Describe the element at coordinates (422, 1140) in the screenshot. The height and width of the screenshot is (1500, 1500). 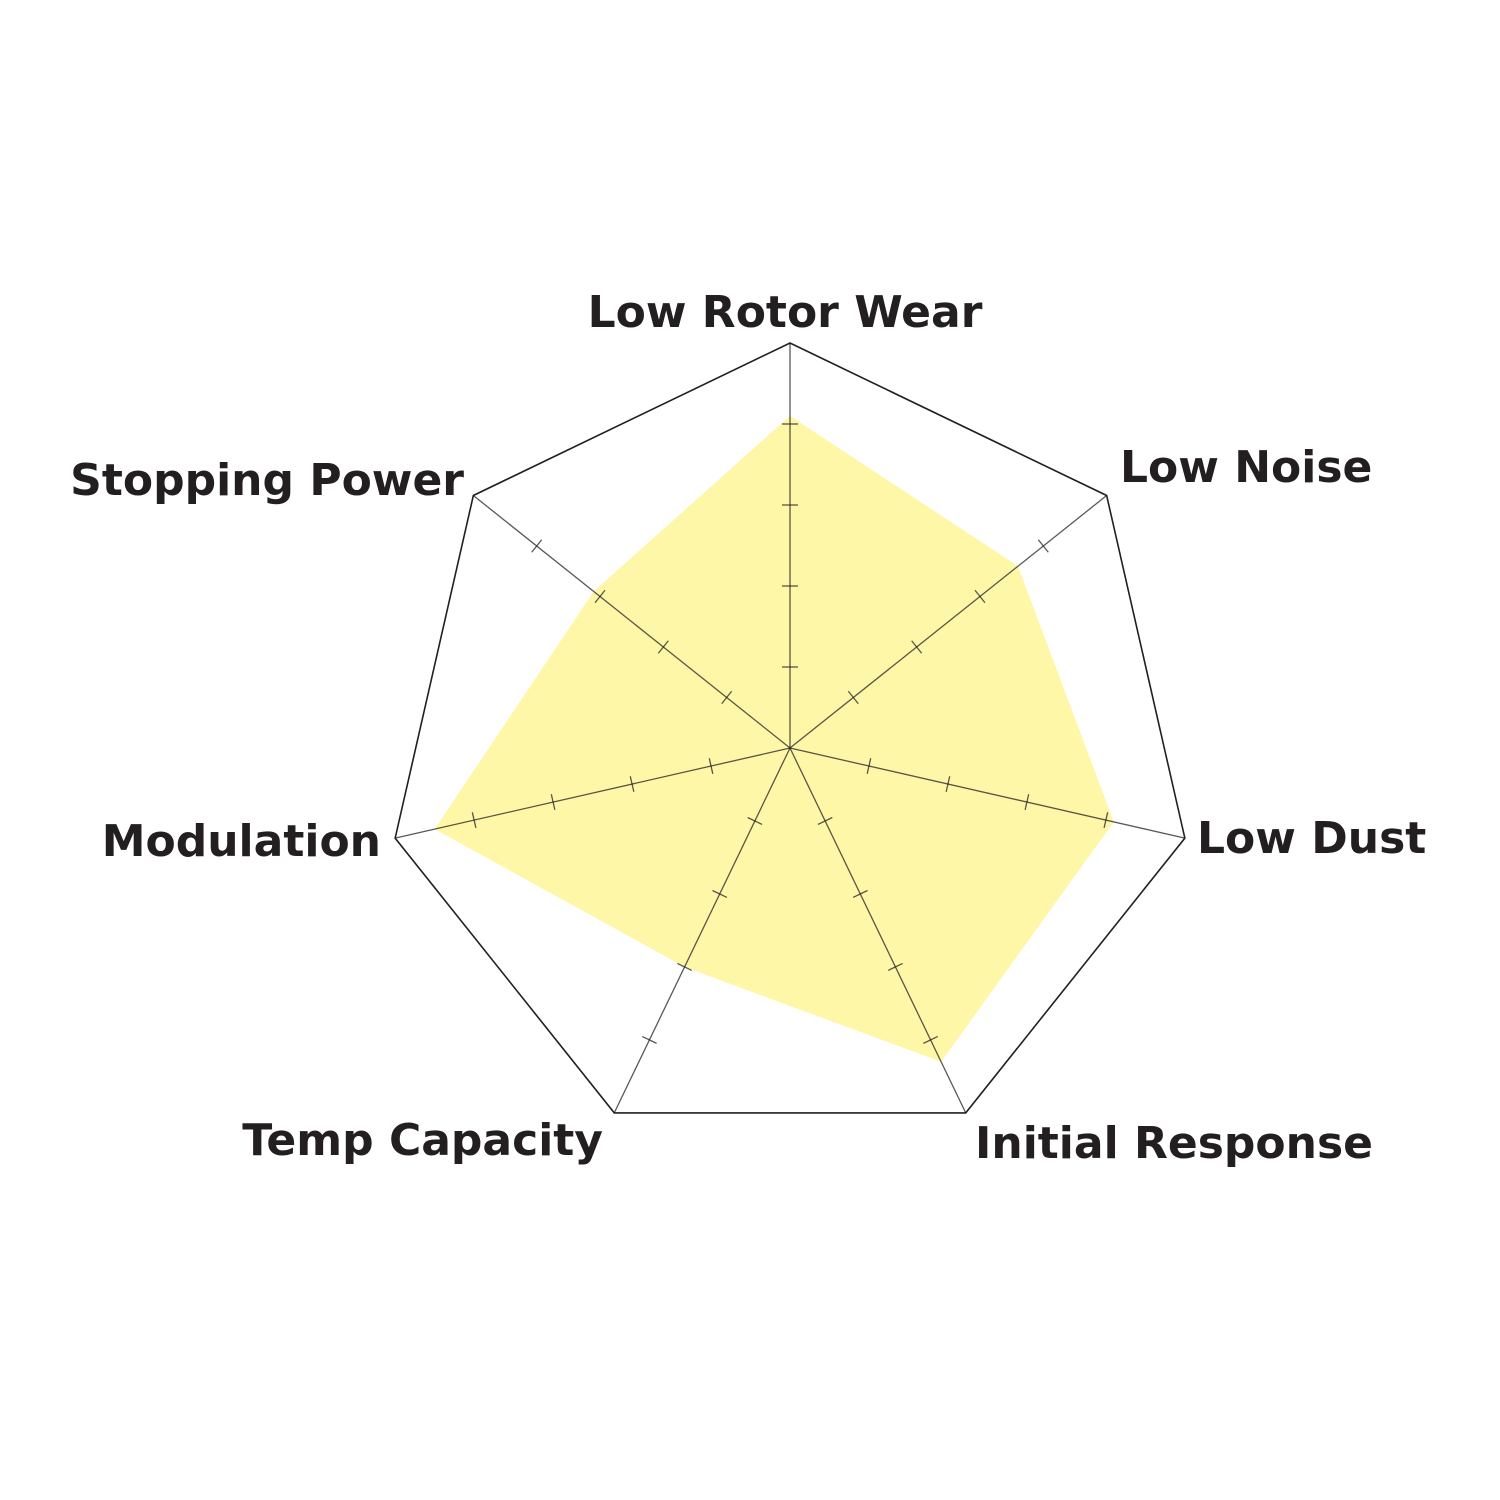
I see `axis-label-temp-capacity: Temp Capacity` at that location.